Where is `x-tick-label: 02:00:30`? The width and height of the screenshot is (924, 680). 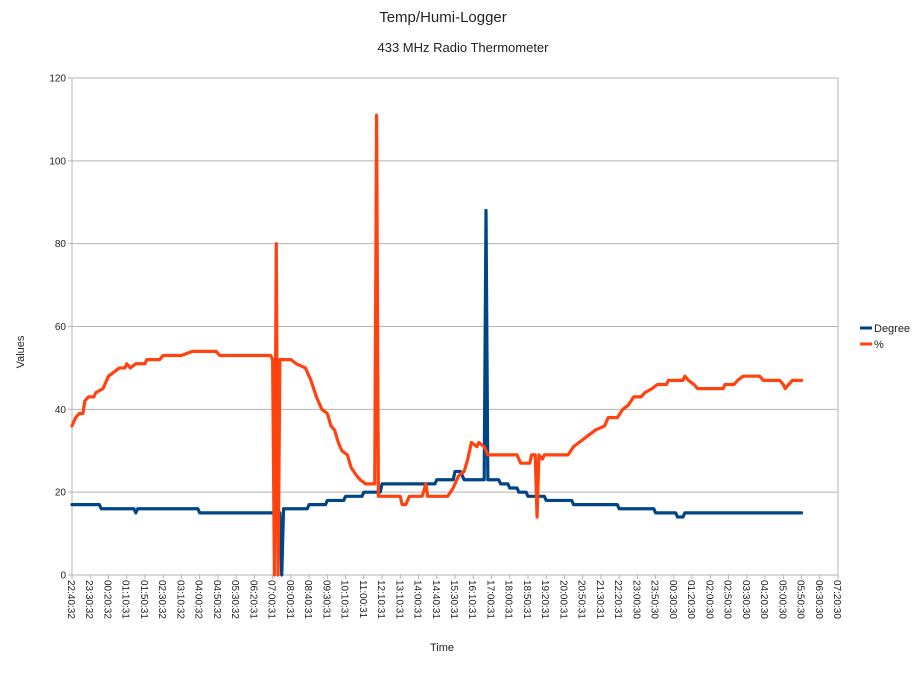
x-tick-label: 02:00:30 is located at coordinates (708, 599).